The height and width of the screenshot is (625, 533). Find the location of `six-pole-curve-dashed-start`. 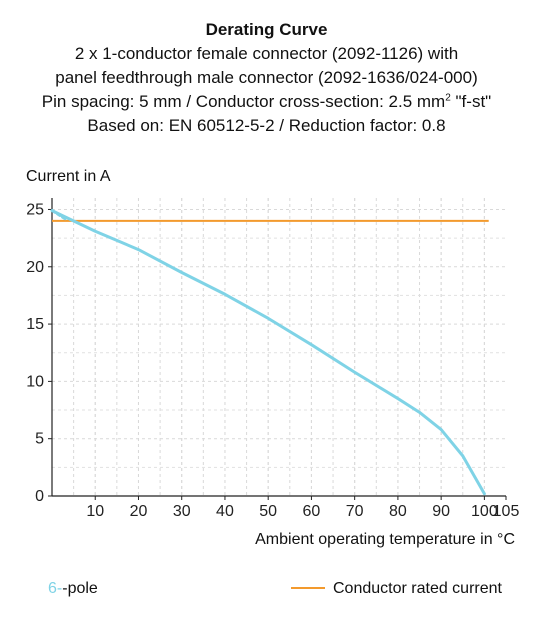

six-pole-curve-dashed-start is located at coordinates (58, 215).